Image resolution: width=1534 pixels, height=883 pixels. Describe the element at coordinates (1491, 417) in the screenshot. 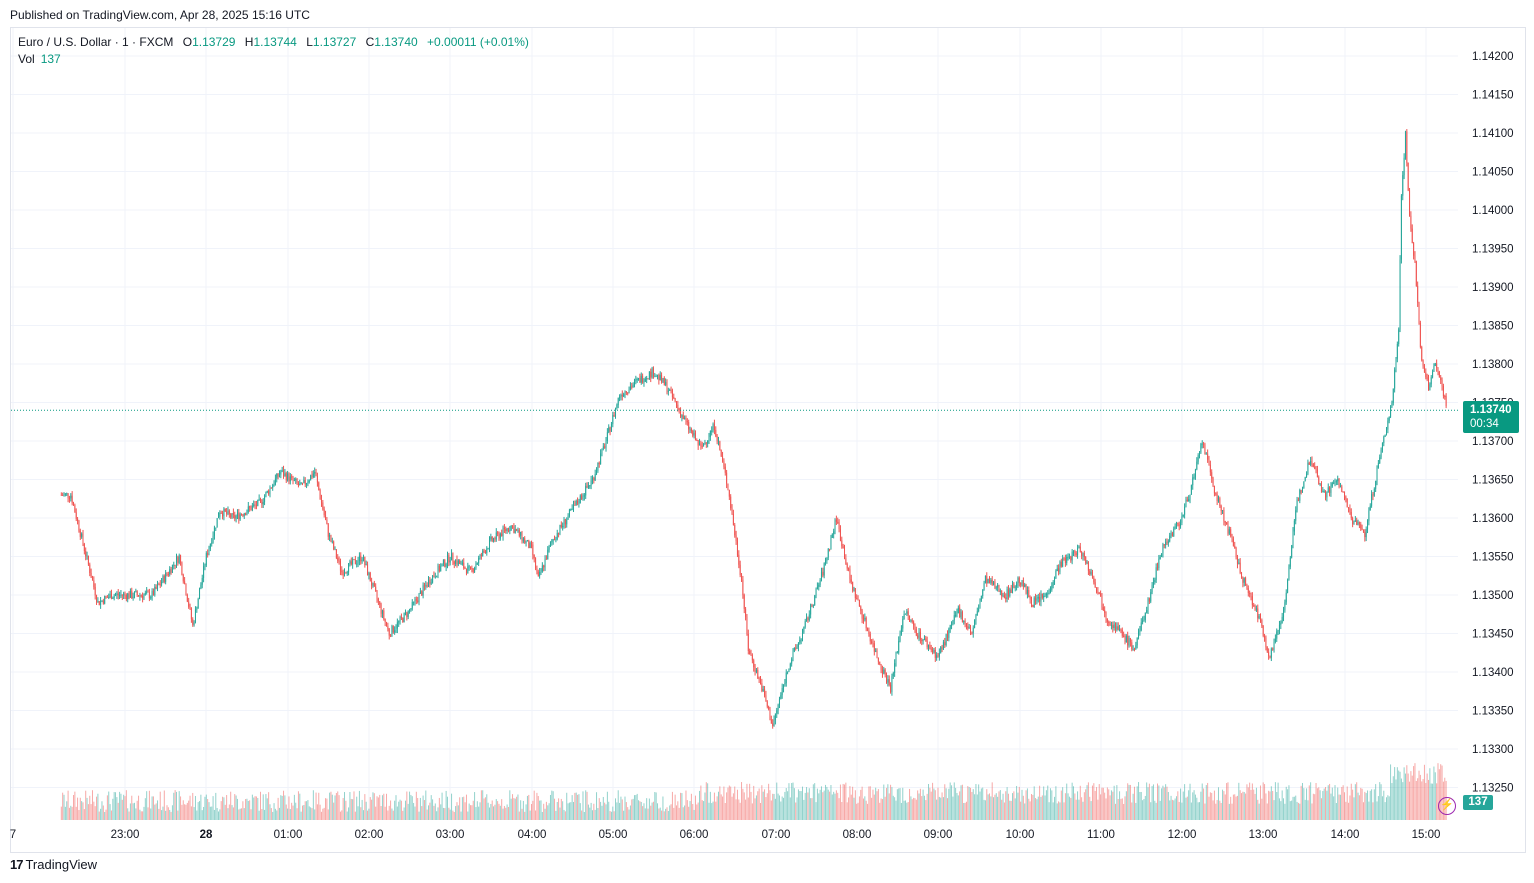

I see `last-price-label: 1.13740 00:34` at that location.